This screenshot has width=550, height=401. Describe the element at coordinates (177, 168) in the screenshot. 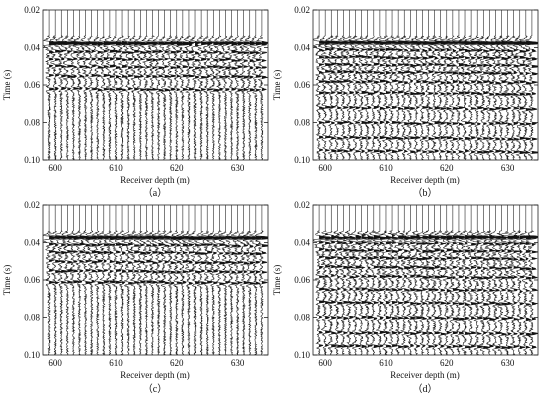

I see `x-tick-label: 620` at that location.